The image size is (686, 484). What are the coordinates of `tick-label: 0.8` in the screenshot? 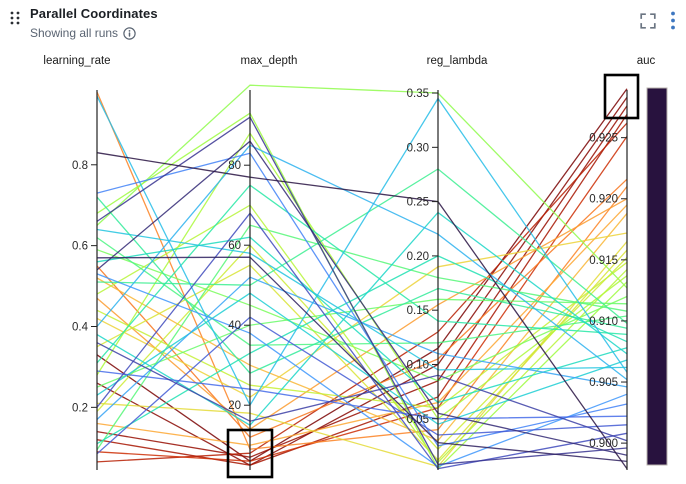 It's located at (80, 166).